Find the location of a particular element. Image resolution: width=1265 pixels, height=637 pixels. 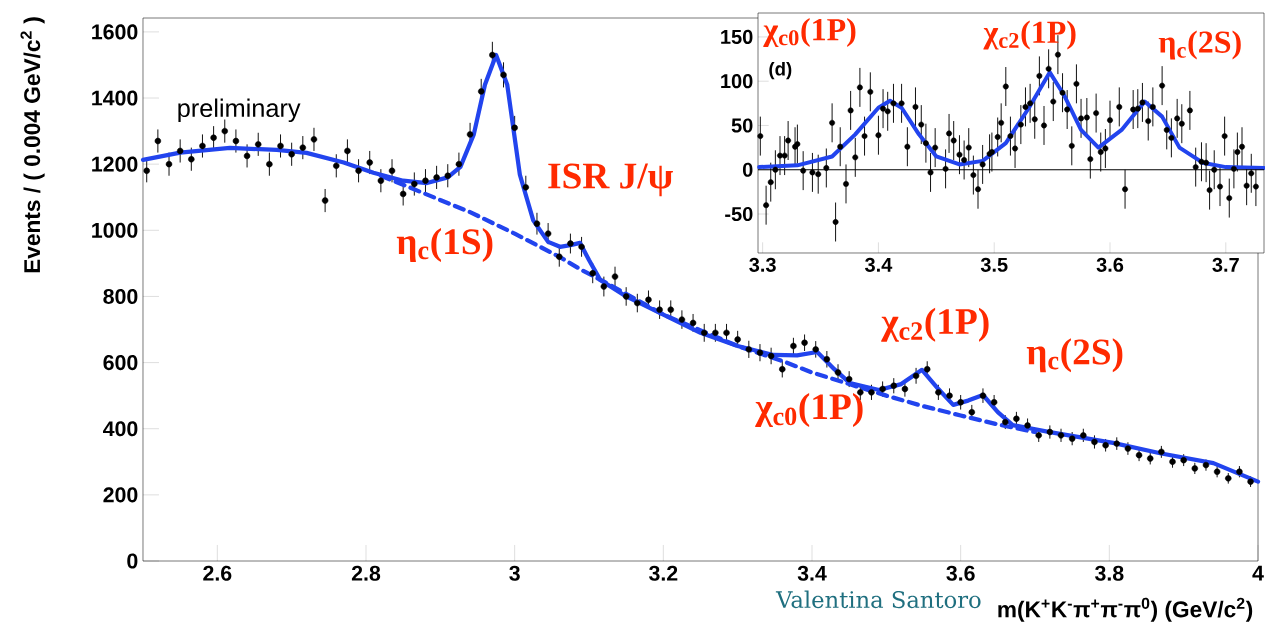

y-tick-label: 600 is located at coordinates (120, 363).